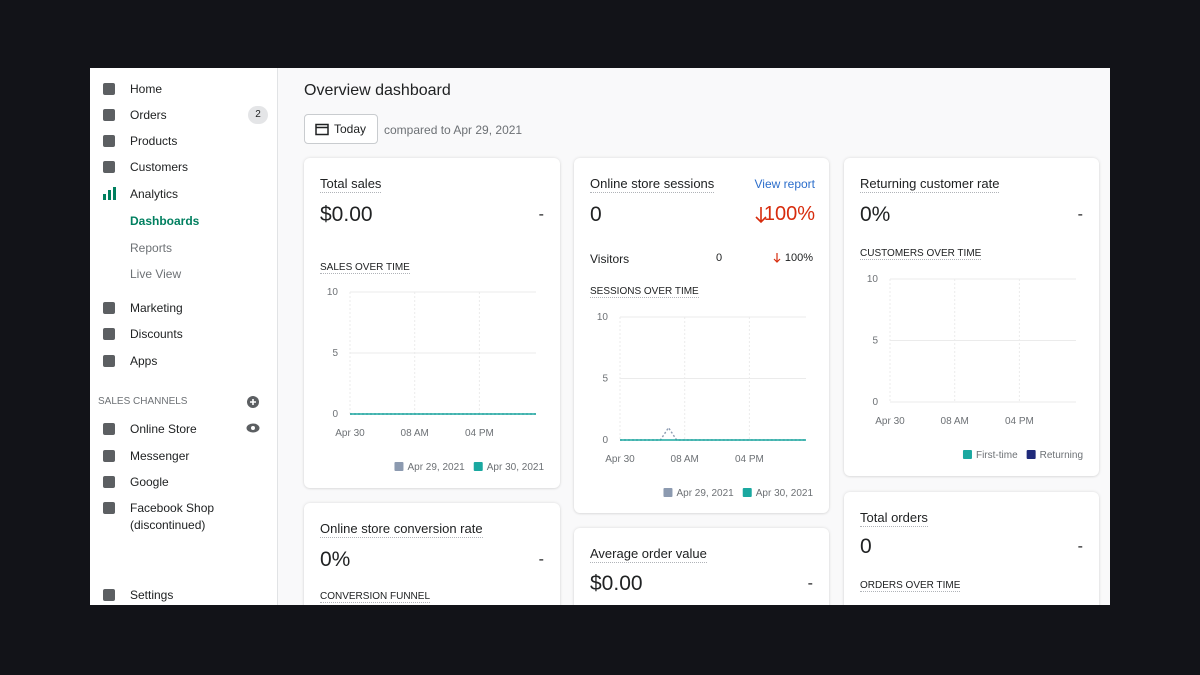 The height and width of the screenshot is (675, 1200). I want to click on nav-item: Orders, so click(148, 115).